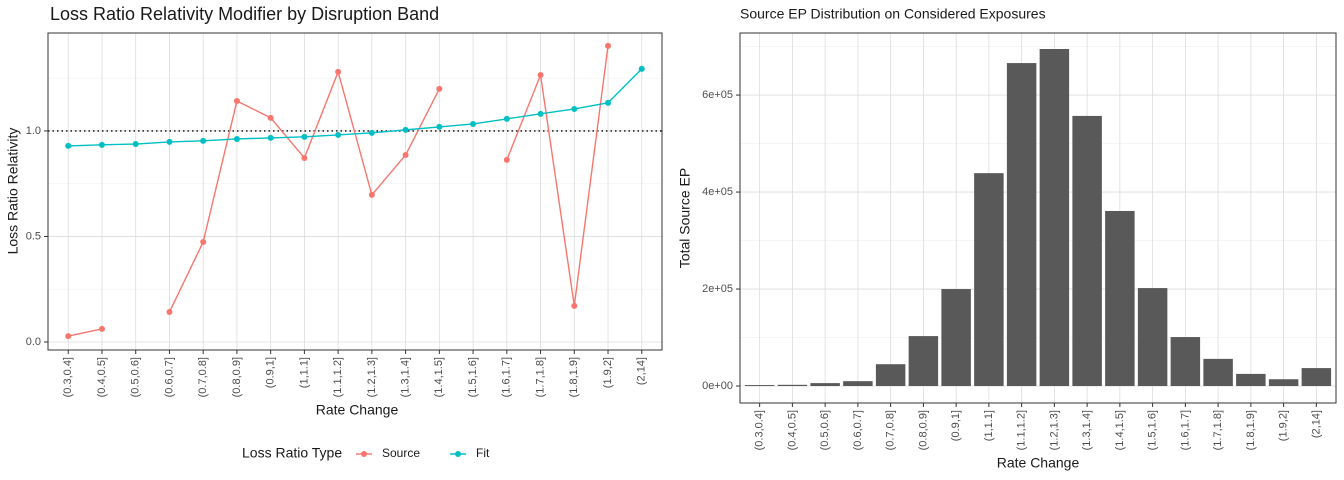  Describe the element at coordinates (717, 192) in the screenshot. I see `y-tick-label: 4e+05` at that location.